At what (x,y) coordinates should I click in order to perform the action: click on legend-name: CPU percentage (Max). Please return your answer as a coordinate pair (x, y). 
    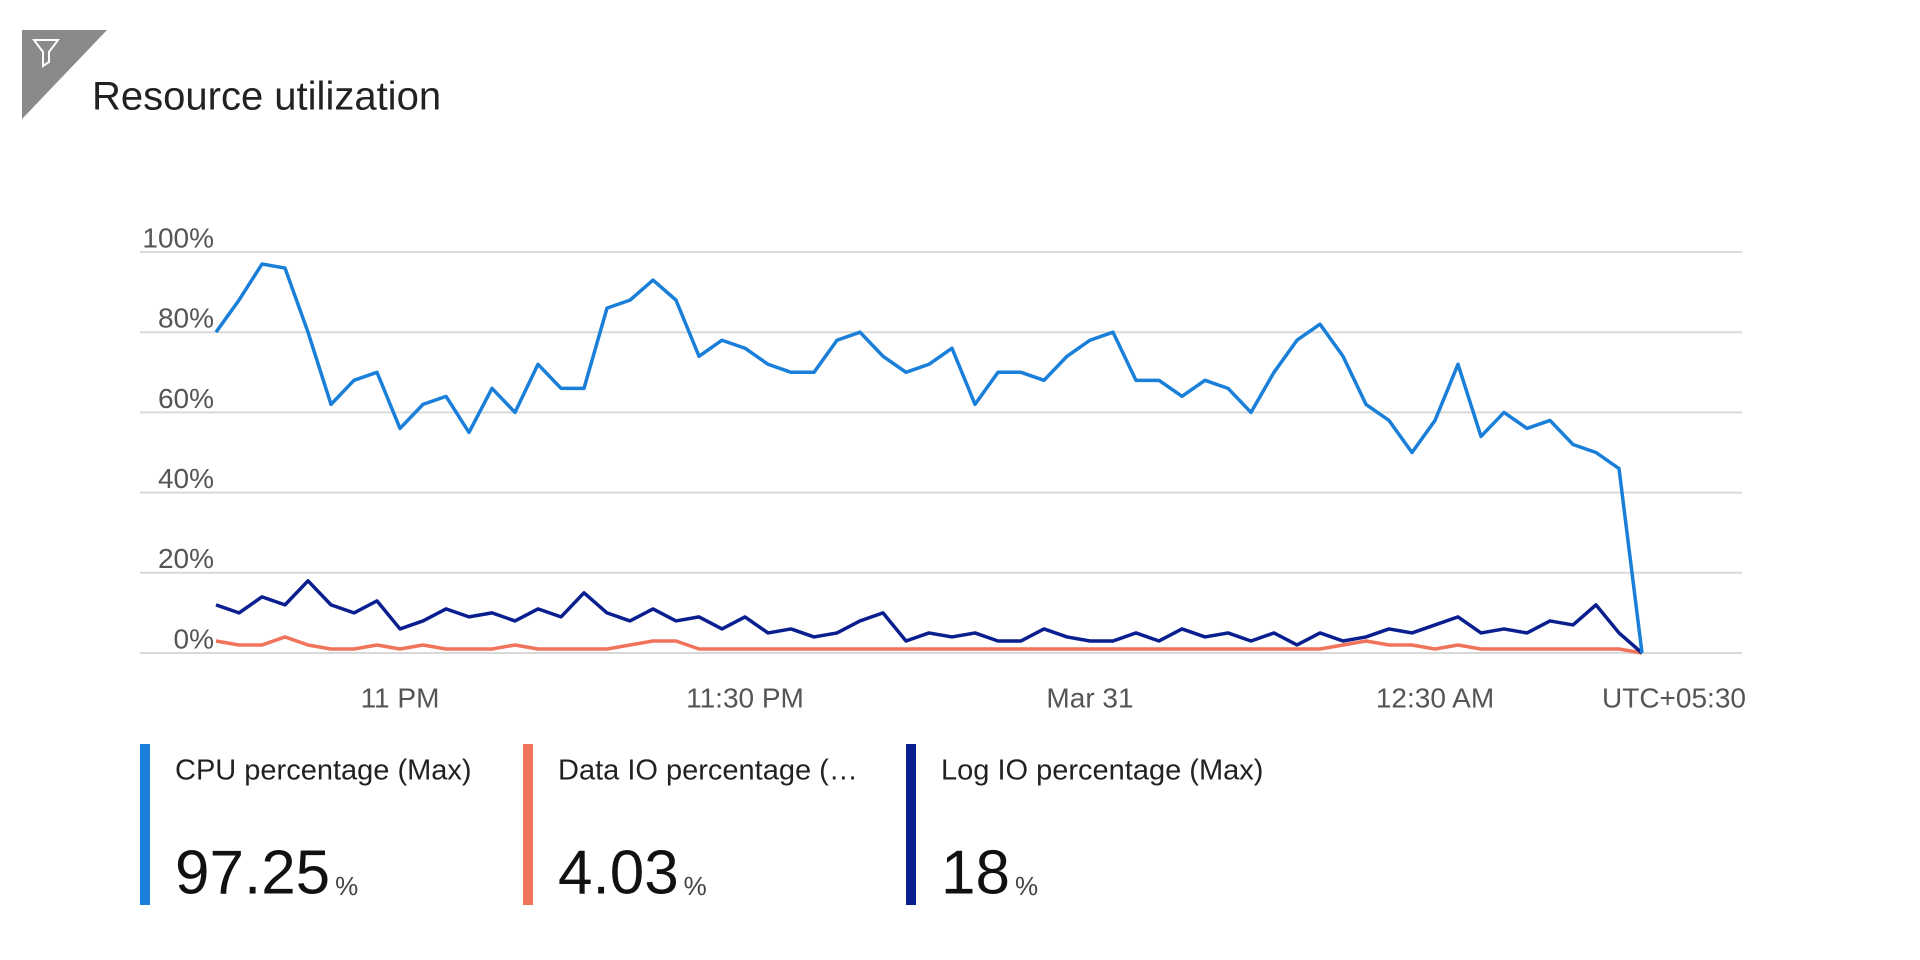
    Looking at the image, I should click on (323, 771).